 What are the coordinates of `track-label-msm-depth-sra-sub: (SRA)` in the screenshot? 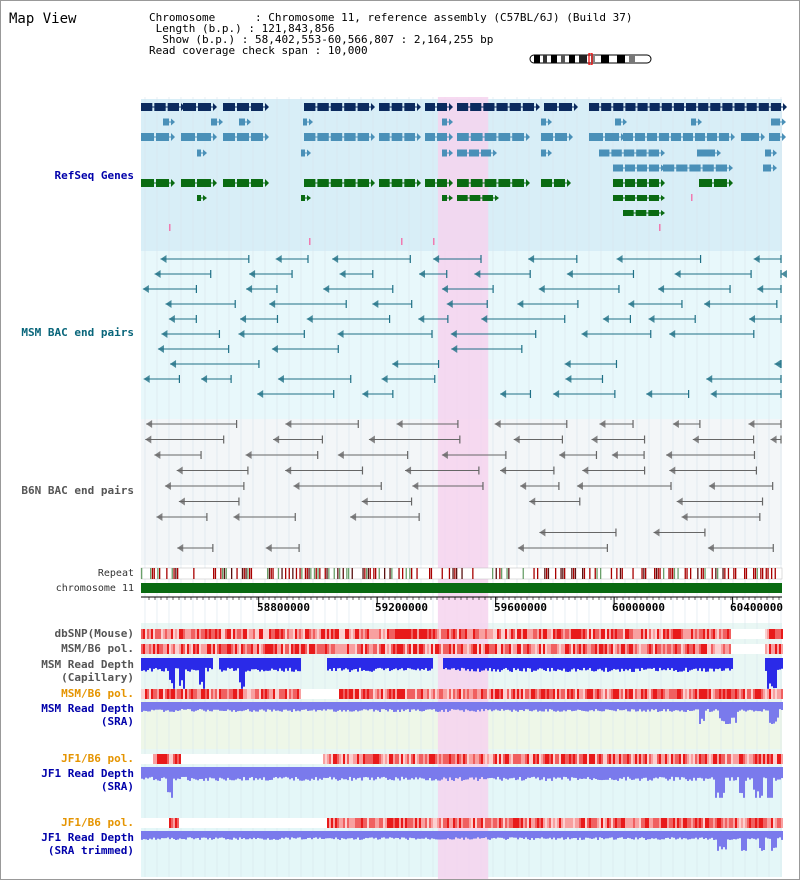 It's located at (117, 721).